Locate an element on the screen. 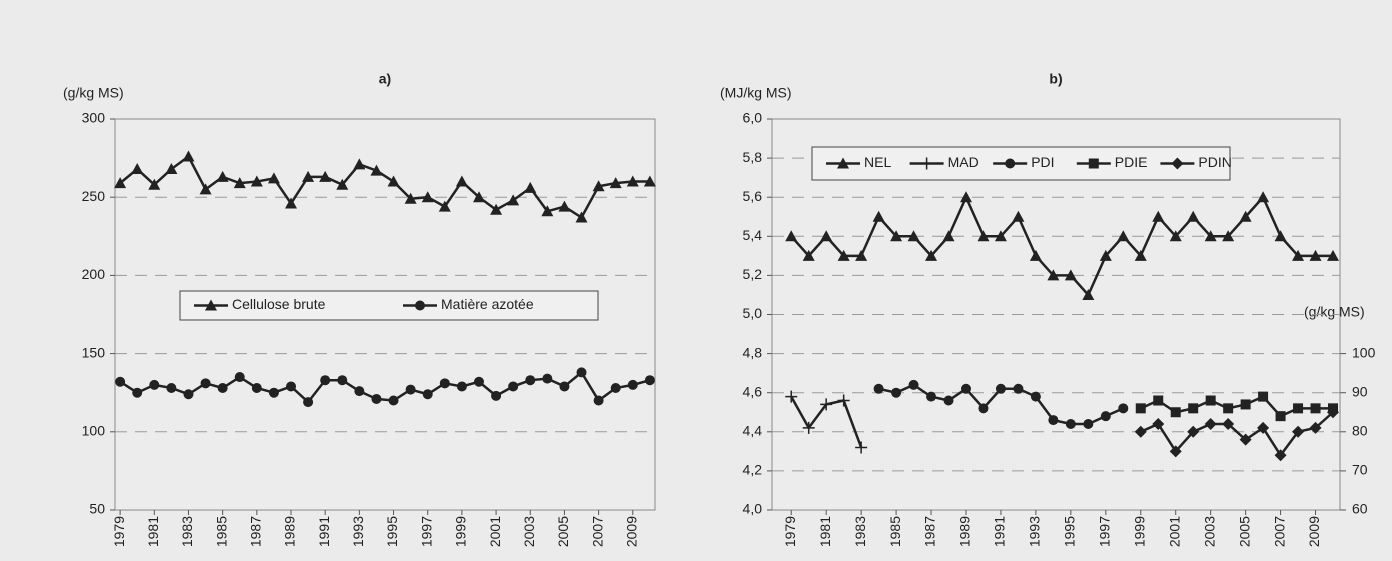 This screenshot has width=1392, height=561. y-tick-label: 200 is located at coordinates (94, 274).